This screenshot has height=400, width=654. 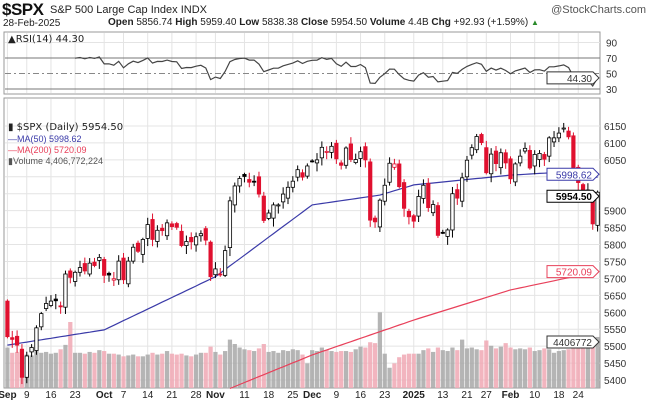 I want to click on volume-legend: ▮Volume 4,406,772,224, so click(x=55, y=161).